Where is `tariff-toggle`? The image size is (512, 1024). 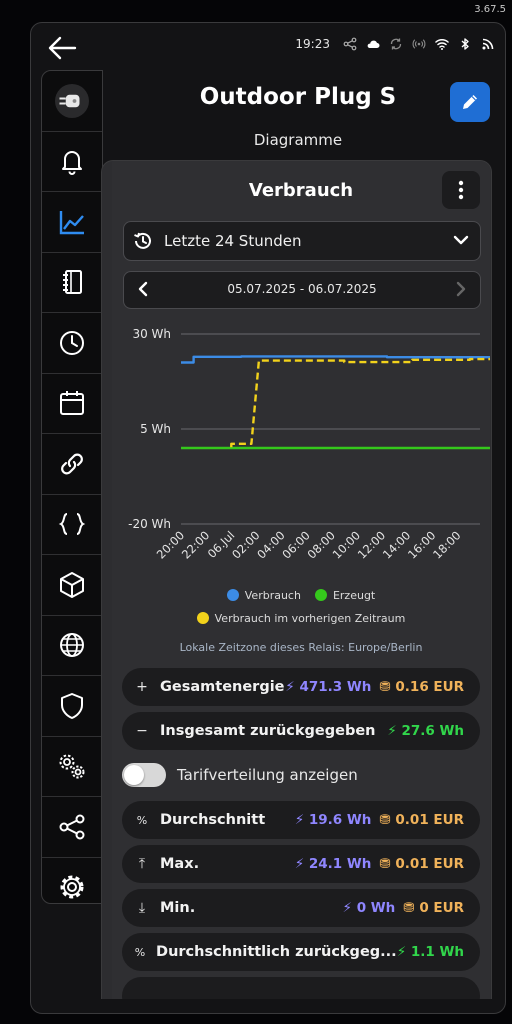 tariff-toggle is located at coordinates (144, 775).